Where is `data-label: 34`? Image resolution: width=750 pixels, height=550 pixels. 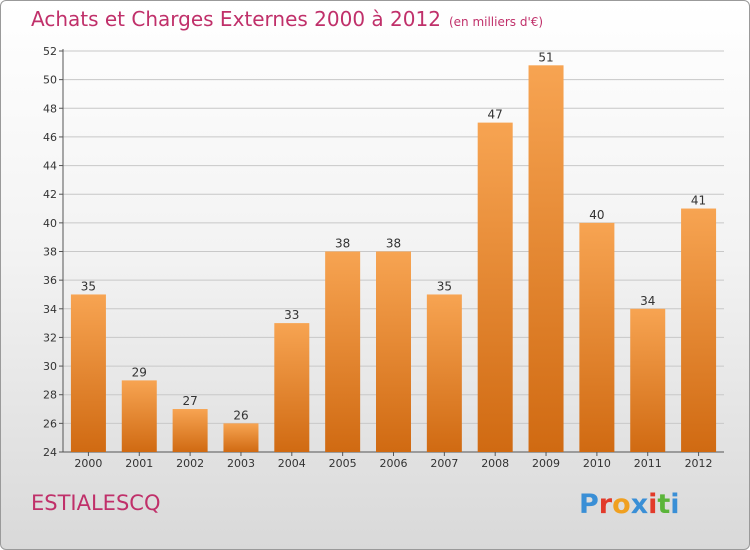
data-label: 34 is located at coordinates (647, 301).